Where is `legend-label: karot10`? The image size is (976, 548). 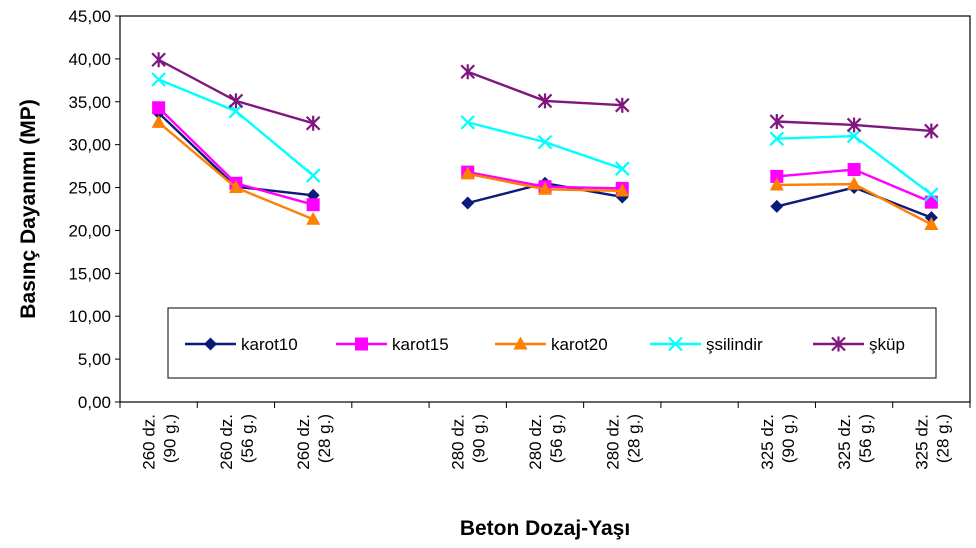 legend-label: karot10 is located at coordinates (269, 344).